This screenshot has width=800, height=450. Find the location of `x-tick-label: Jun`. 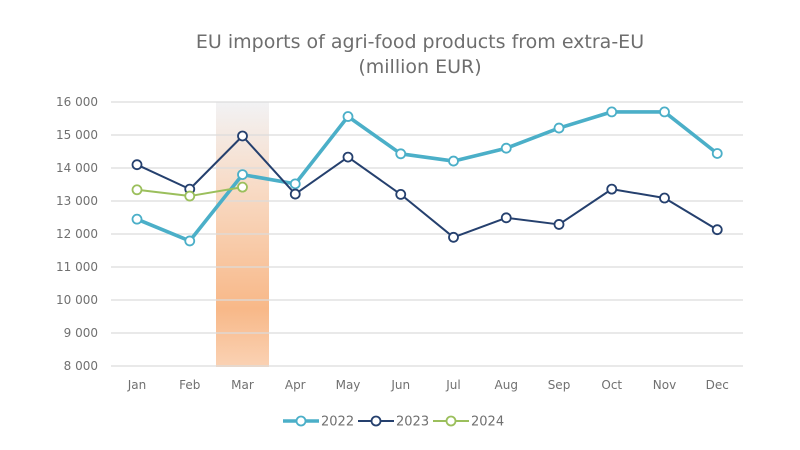

x-tick-label: Jun is located at coordinates (400, 385).